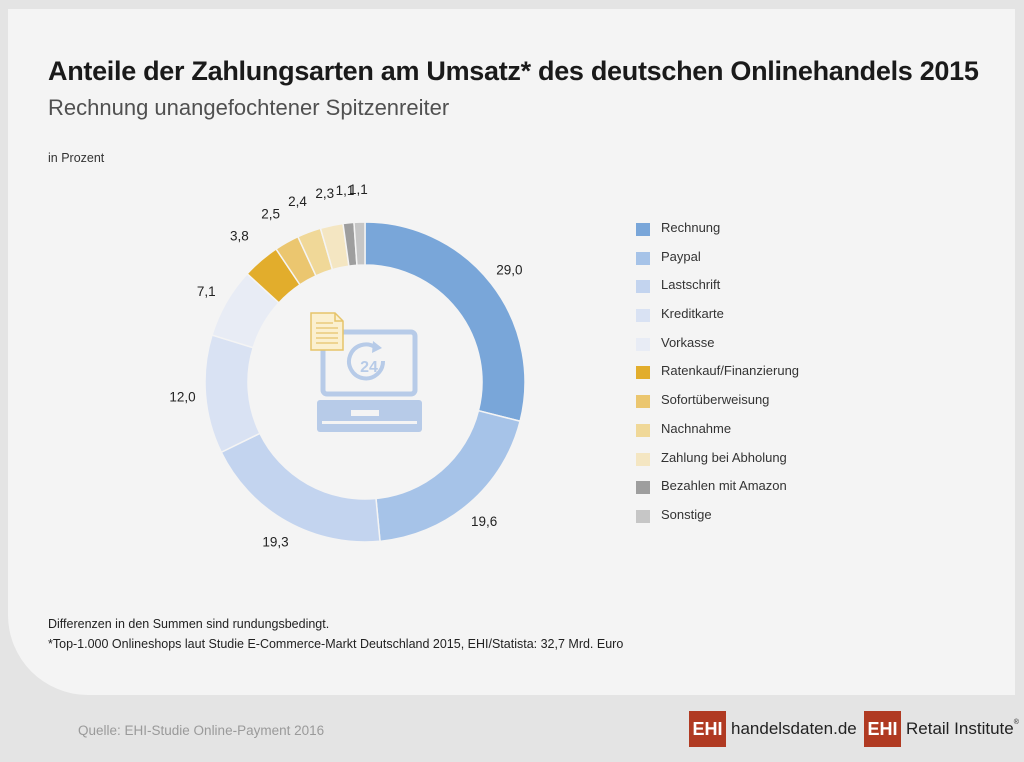 The image size is (1024, 762). Describe the element at coordinates (201, 730) in the screenshot. I see `source-label: Quelle: EHI-Studie Online-Payment 2016` at that location.